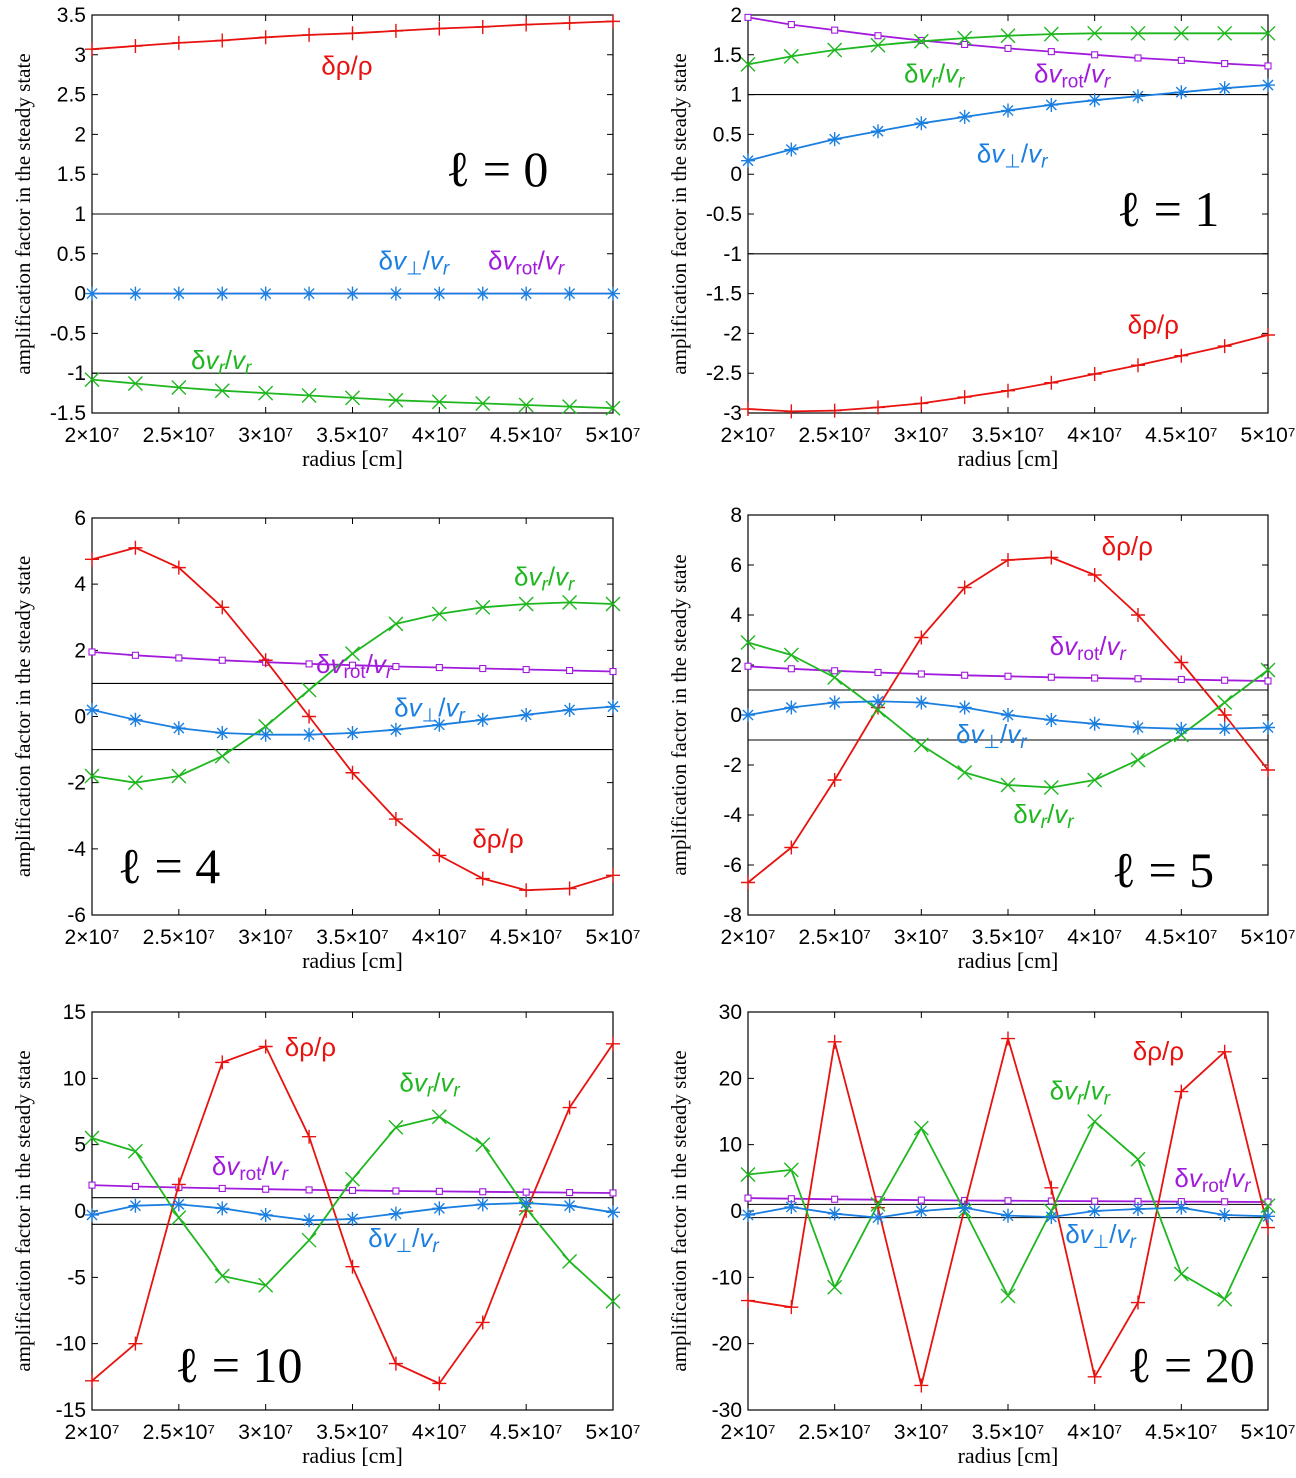 The width and height of the screenshot is (1296, 1478). Describe the element at coordinates (1008, 214) in the screenshot. I see `plot-frame` at that location.